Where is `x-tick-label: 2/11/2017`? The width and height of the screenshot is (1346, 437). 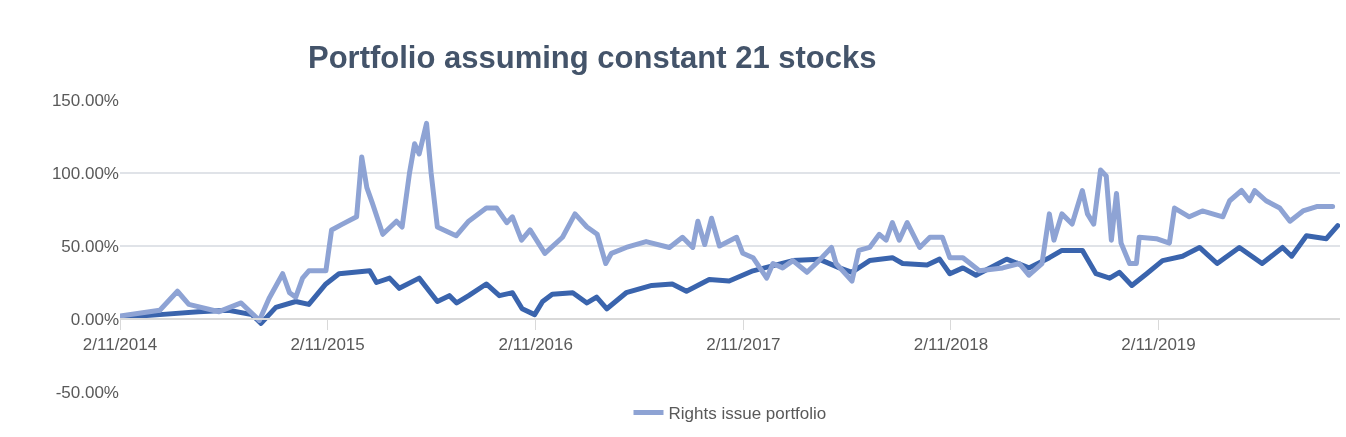 x-tick-label: 2/11/2017 is located at coordinates (743, 345).